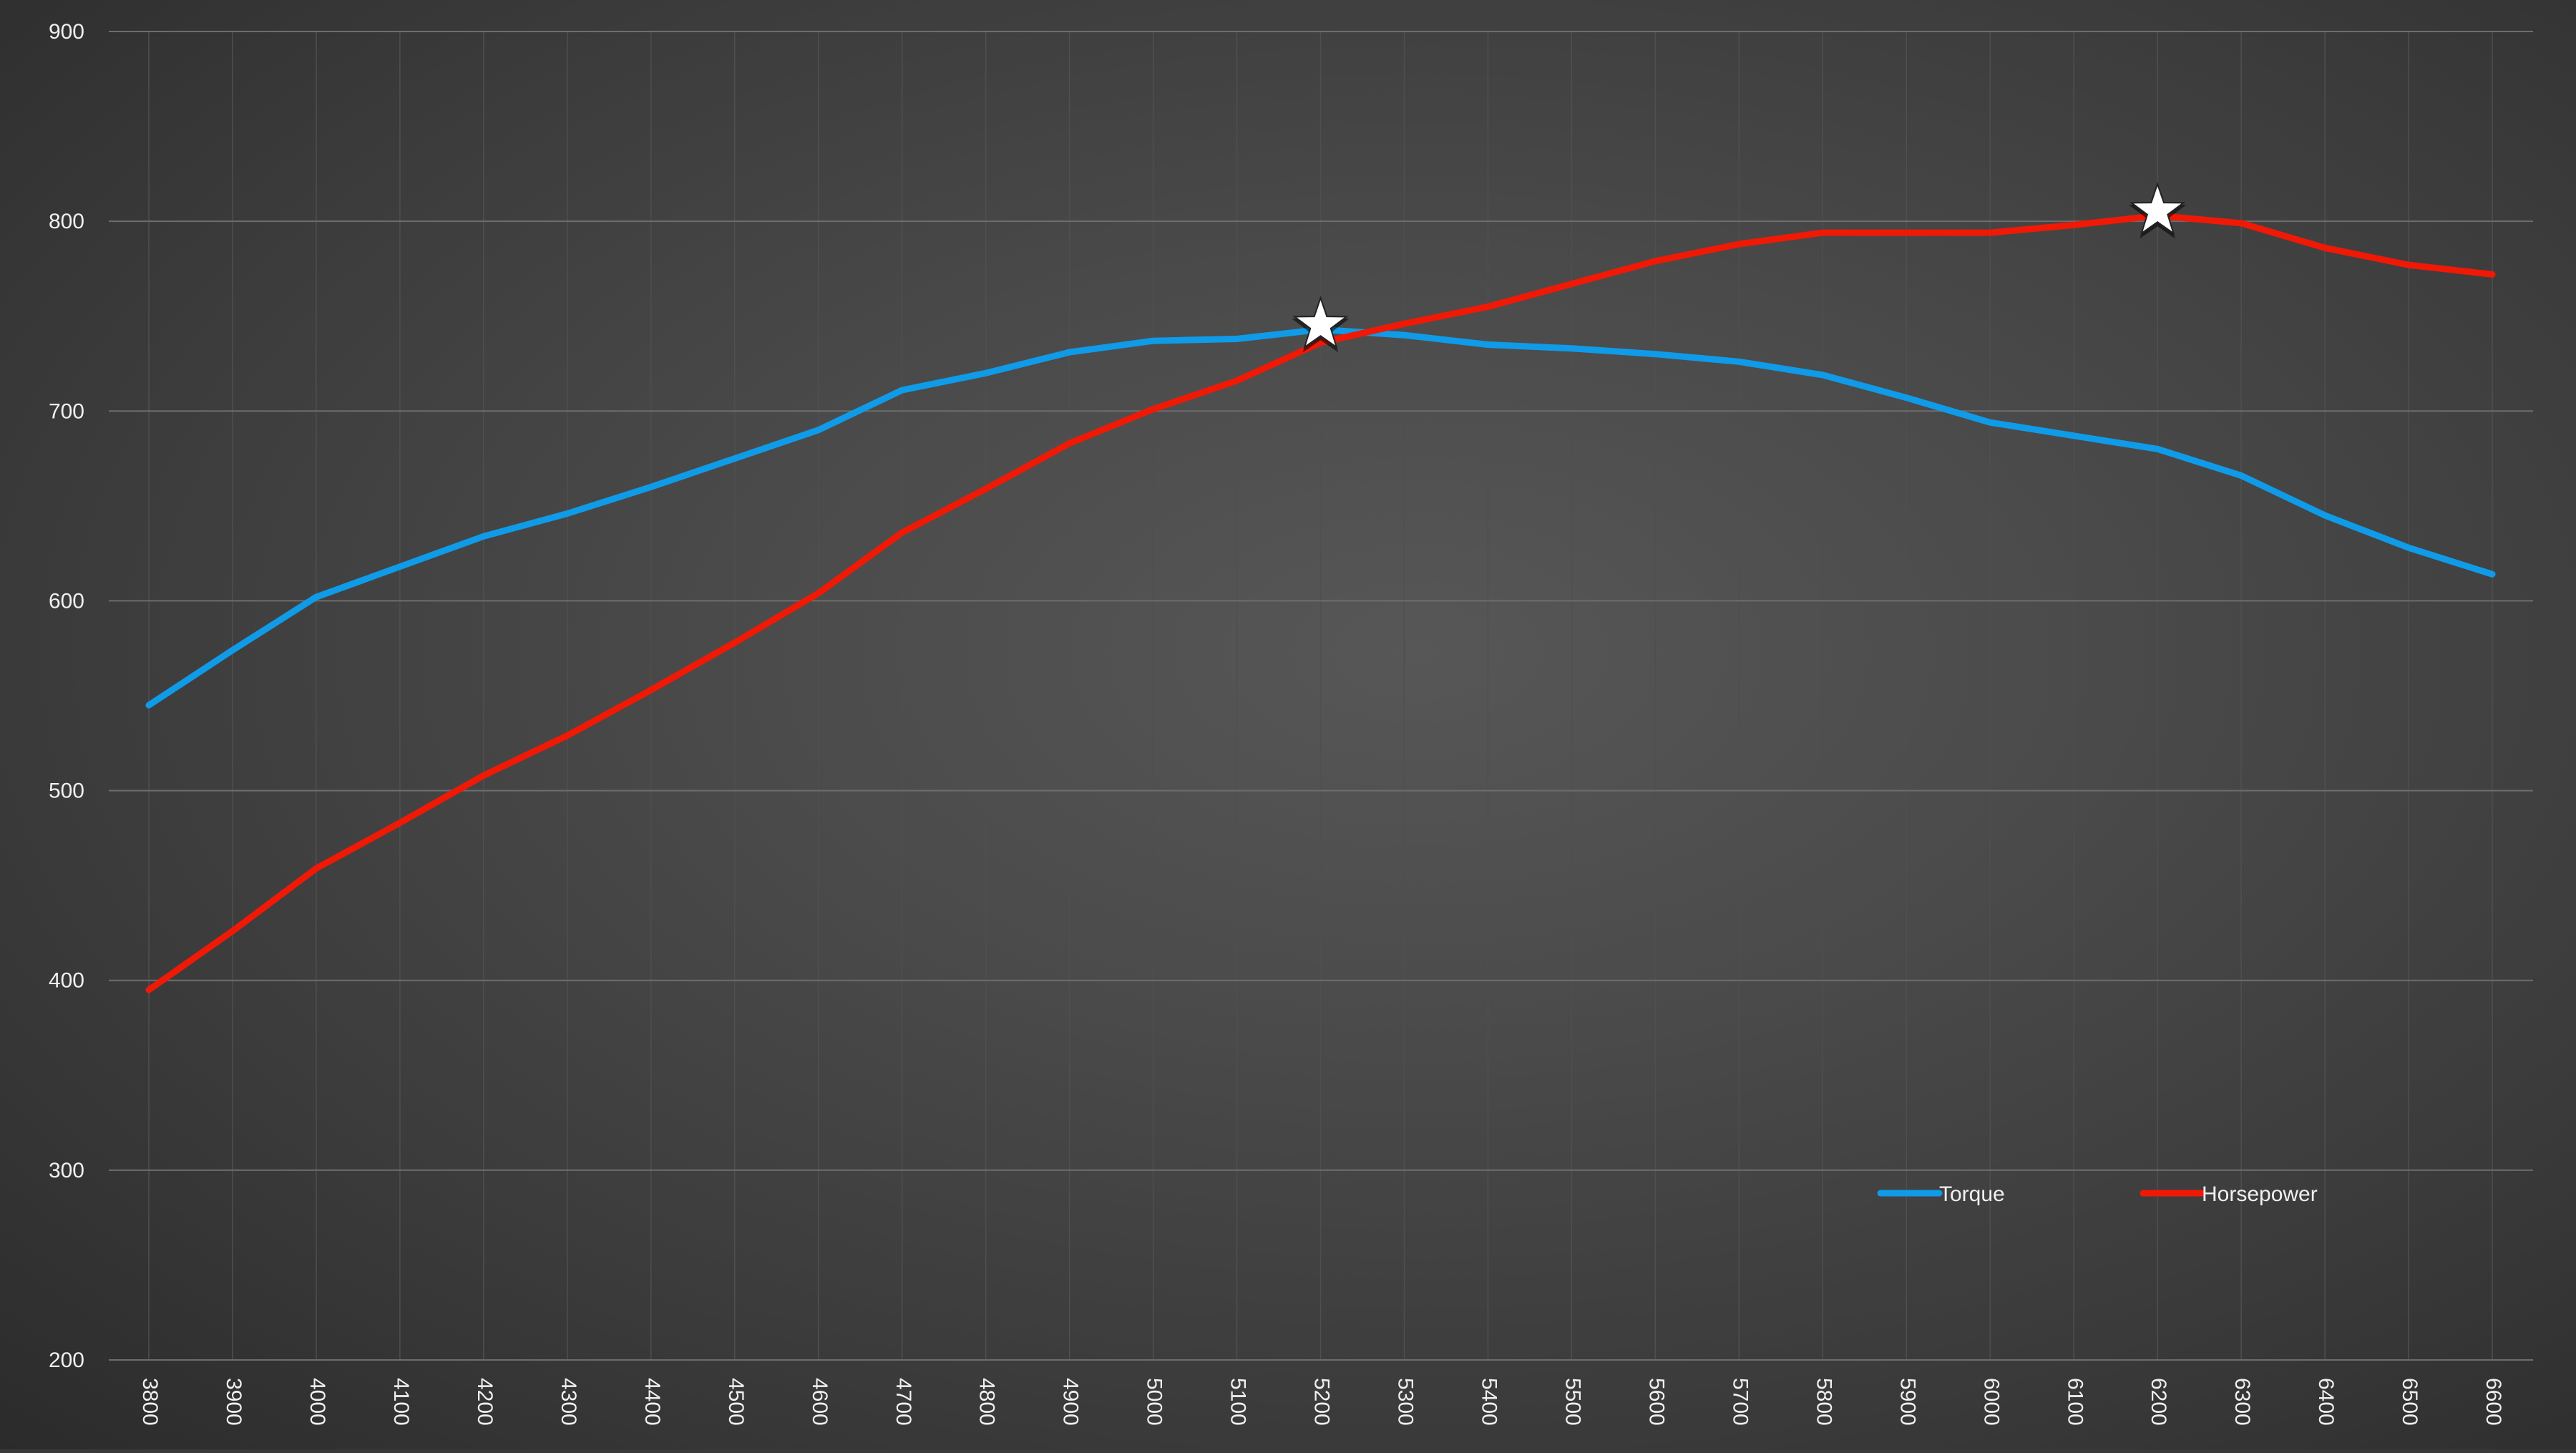 This screenshot has height=1453, width=2576. I want to click on y-tick-label: 600, so click(66, 601).